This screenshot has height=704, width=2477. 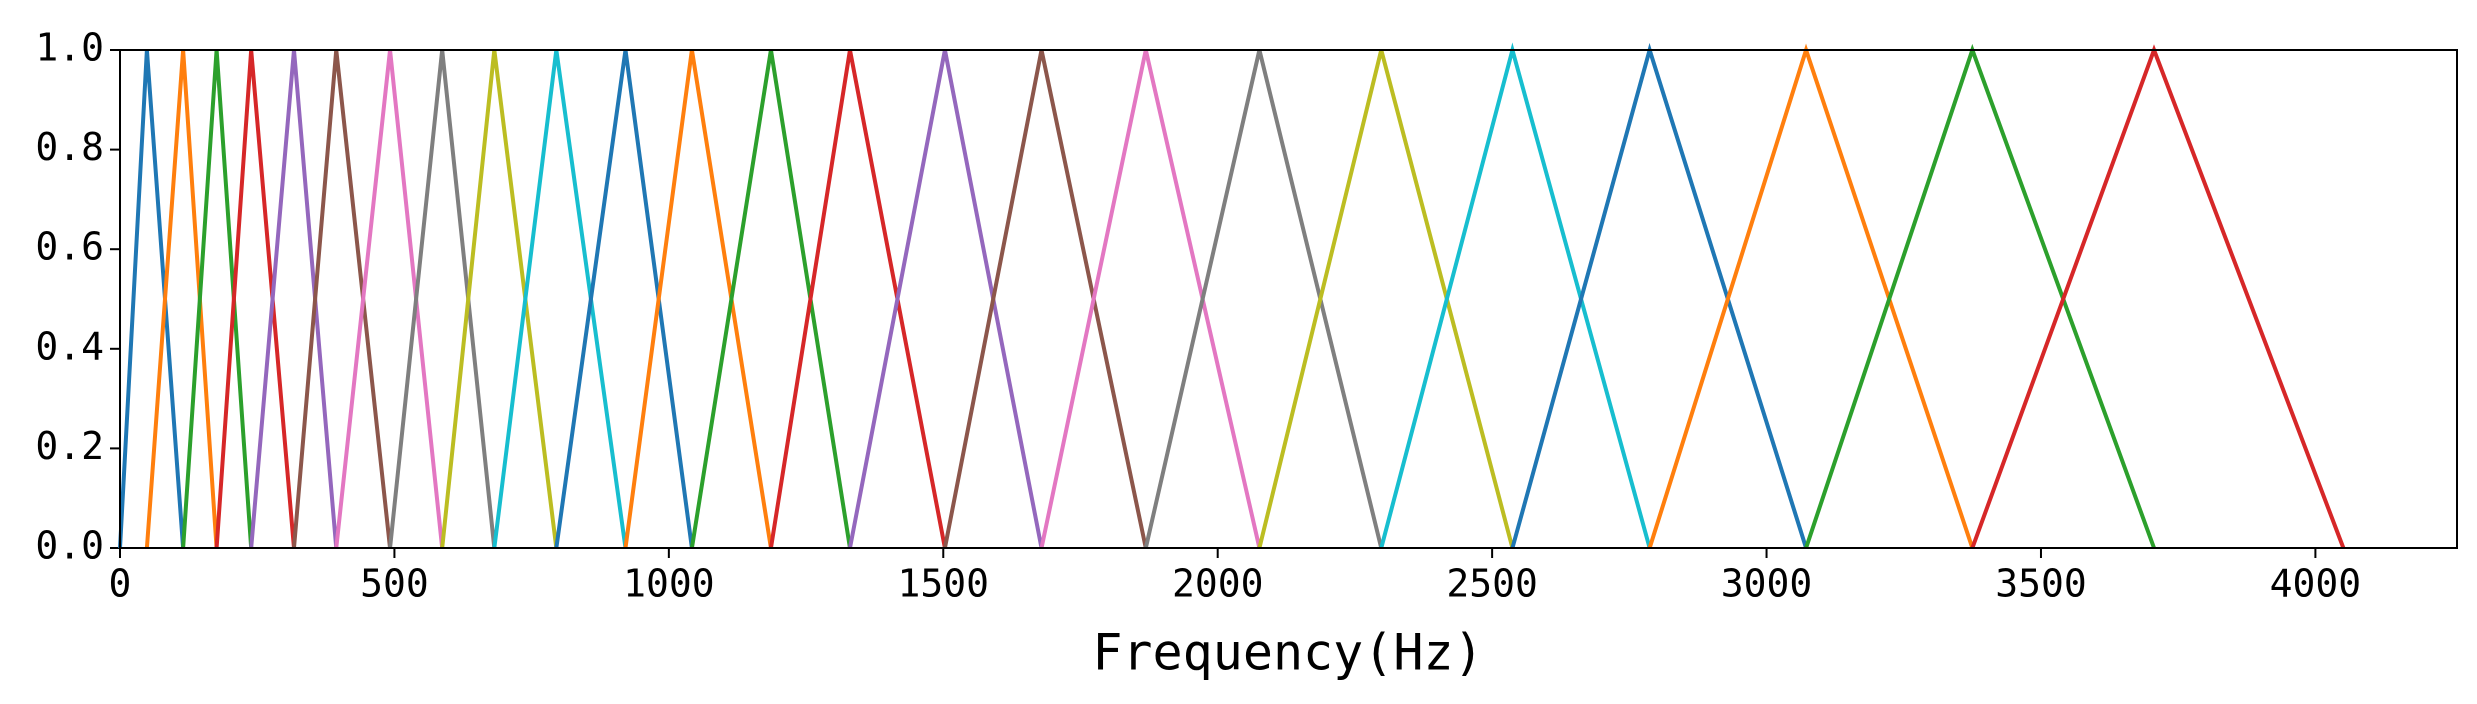 What do you see at coordinates (69, 247) in the screenshot?
I see `y-tick-label: 0.6` at bounding box center [69, 247].